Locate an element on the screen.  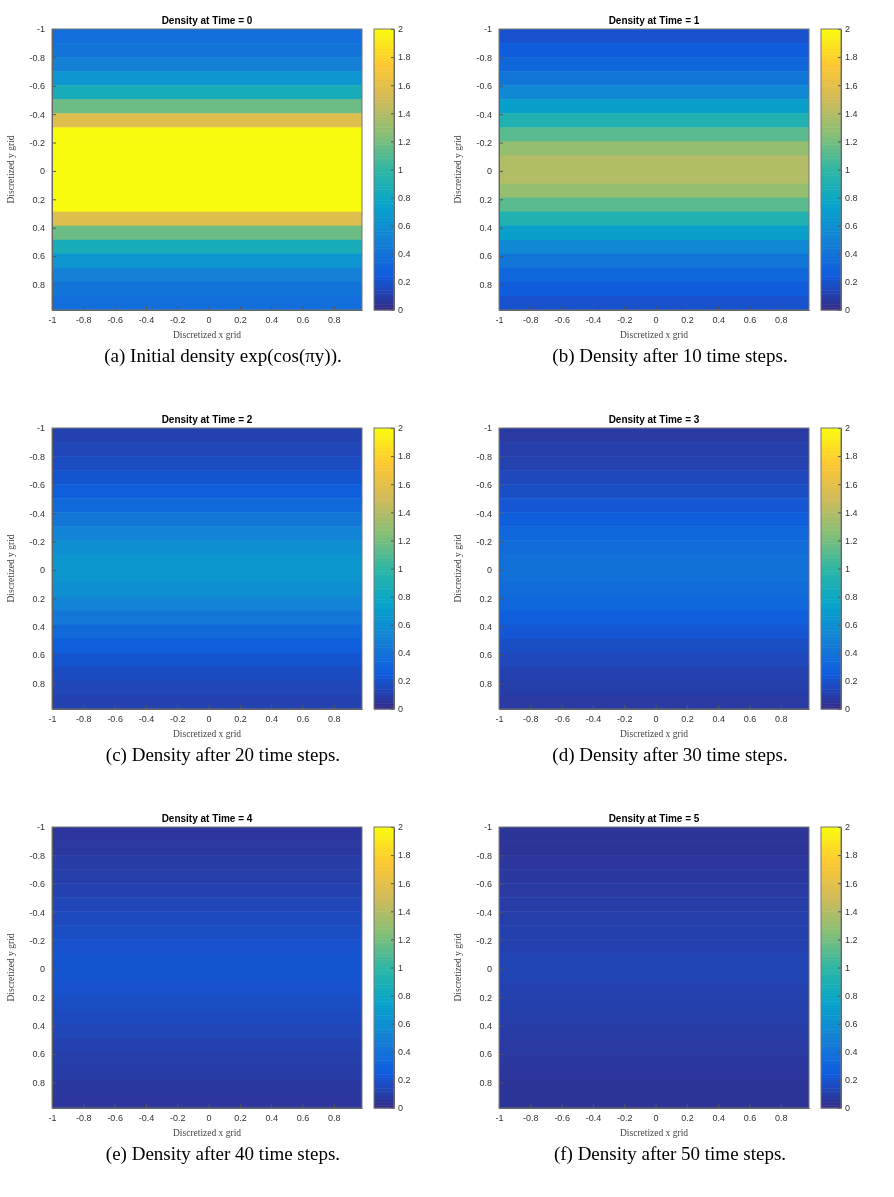
color-bar-label: 0 is located at coordinates (401, 709).